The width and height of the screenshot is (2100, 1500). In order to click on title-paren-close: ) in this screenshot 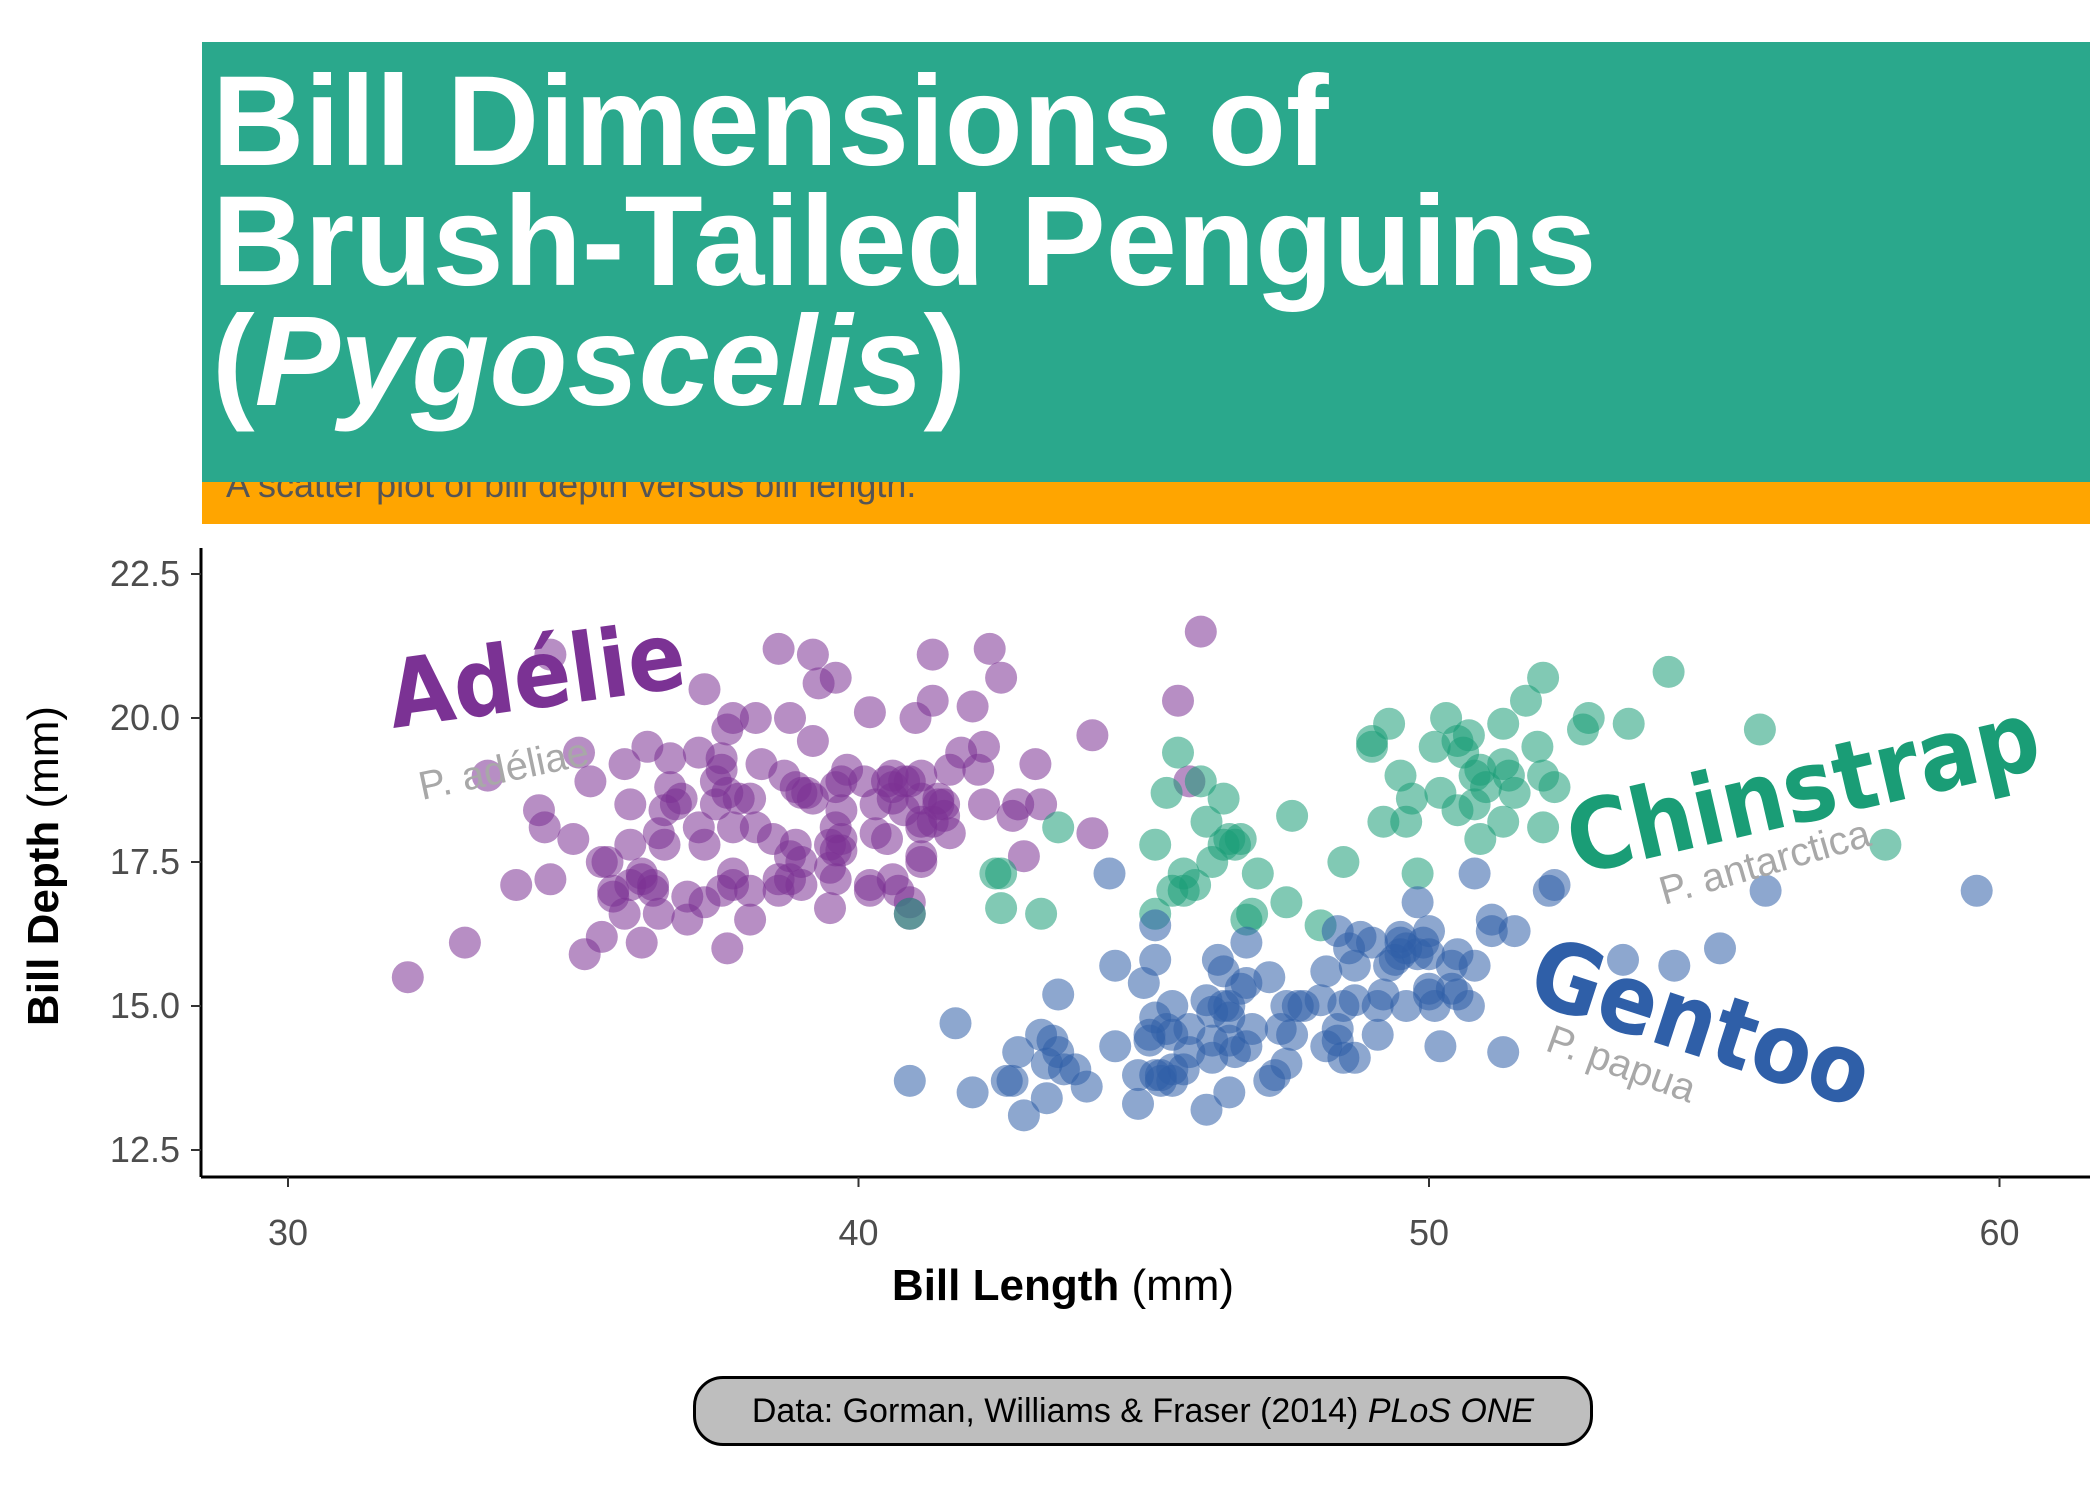, I will do `click(945, 361)`.